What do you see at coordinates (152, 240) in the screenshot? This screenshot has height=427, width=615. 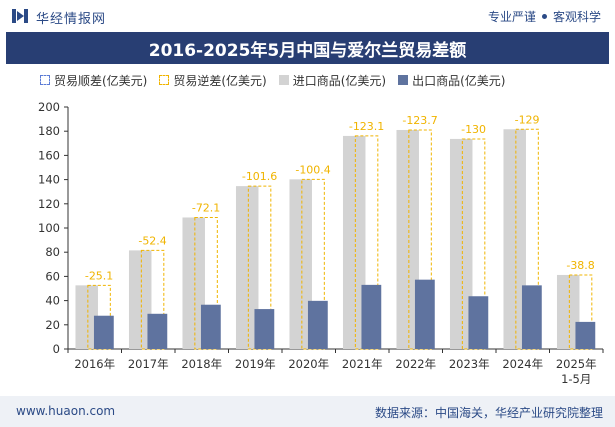 I see `deficit-value-label: -52.4` at bounding box center [152, 240].